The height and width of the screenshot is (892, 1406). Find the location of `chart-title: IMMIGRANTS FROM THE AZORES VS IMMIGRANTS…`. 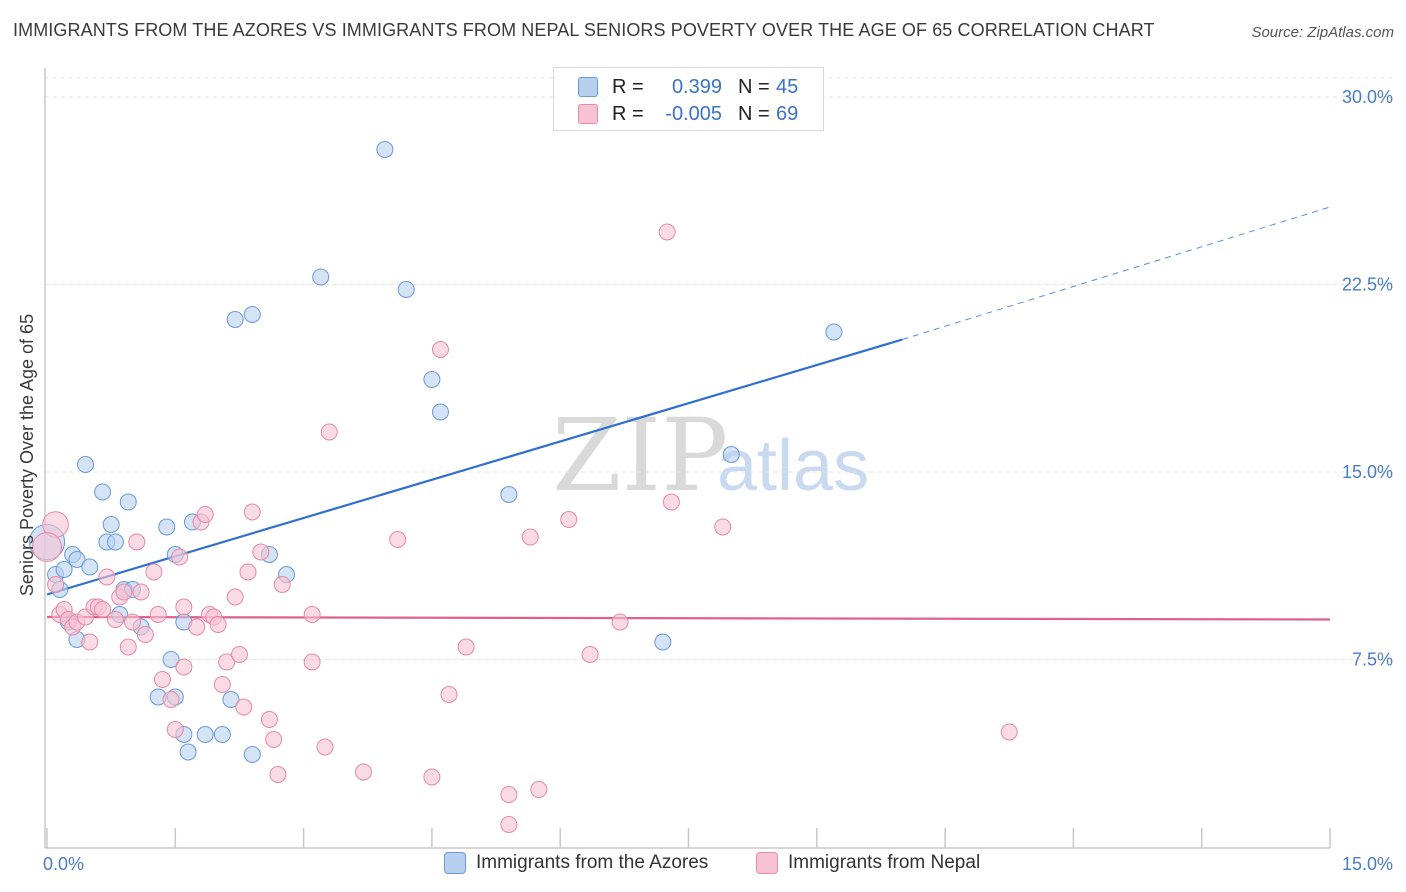

chart-title: IMMIGRANTS FROM THE AZORES VS IMMIGRANTS… is located at coordinates (584, 30).